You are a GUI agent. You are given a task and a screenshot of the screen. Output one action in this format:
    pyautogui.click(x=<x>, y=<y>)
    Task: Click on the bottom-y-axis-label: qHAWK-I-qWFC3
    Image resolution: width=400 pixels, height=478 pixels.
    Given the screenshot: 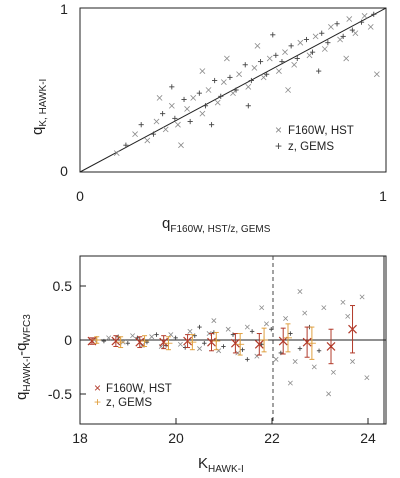 What is the action you would take?
    pyautogui.click(x=23, y=357)
    